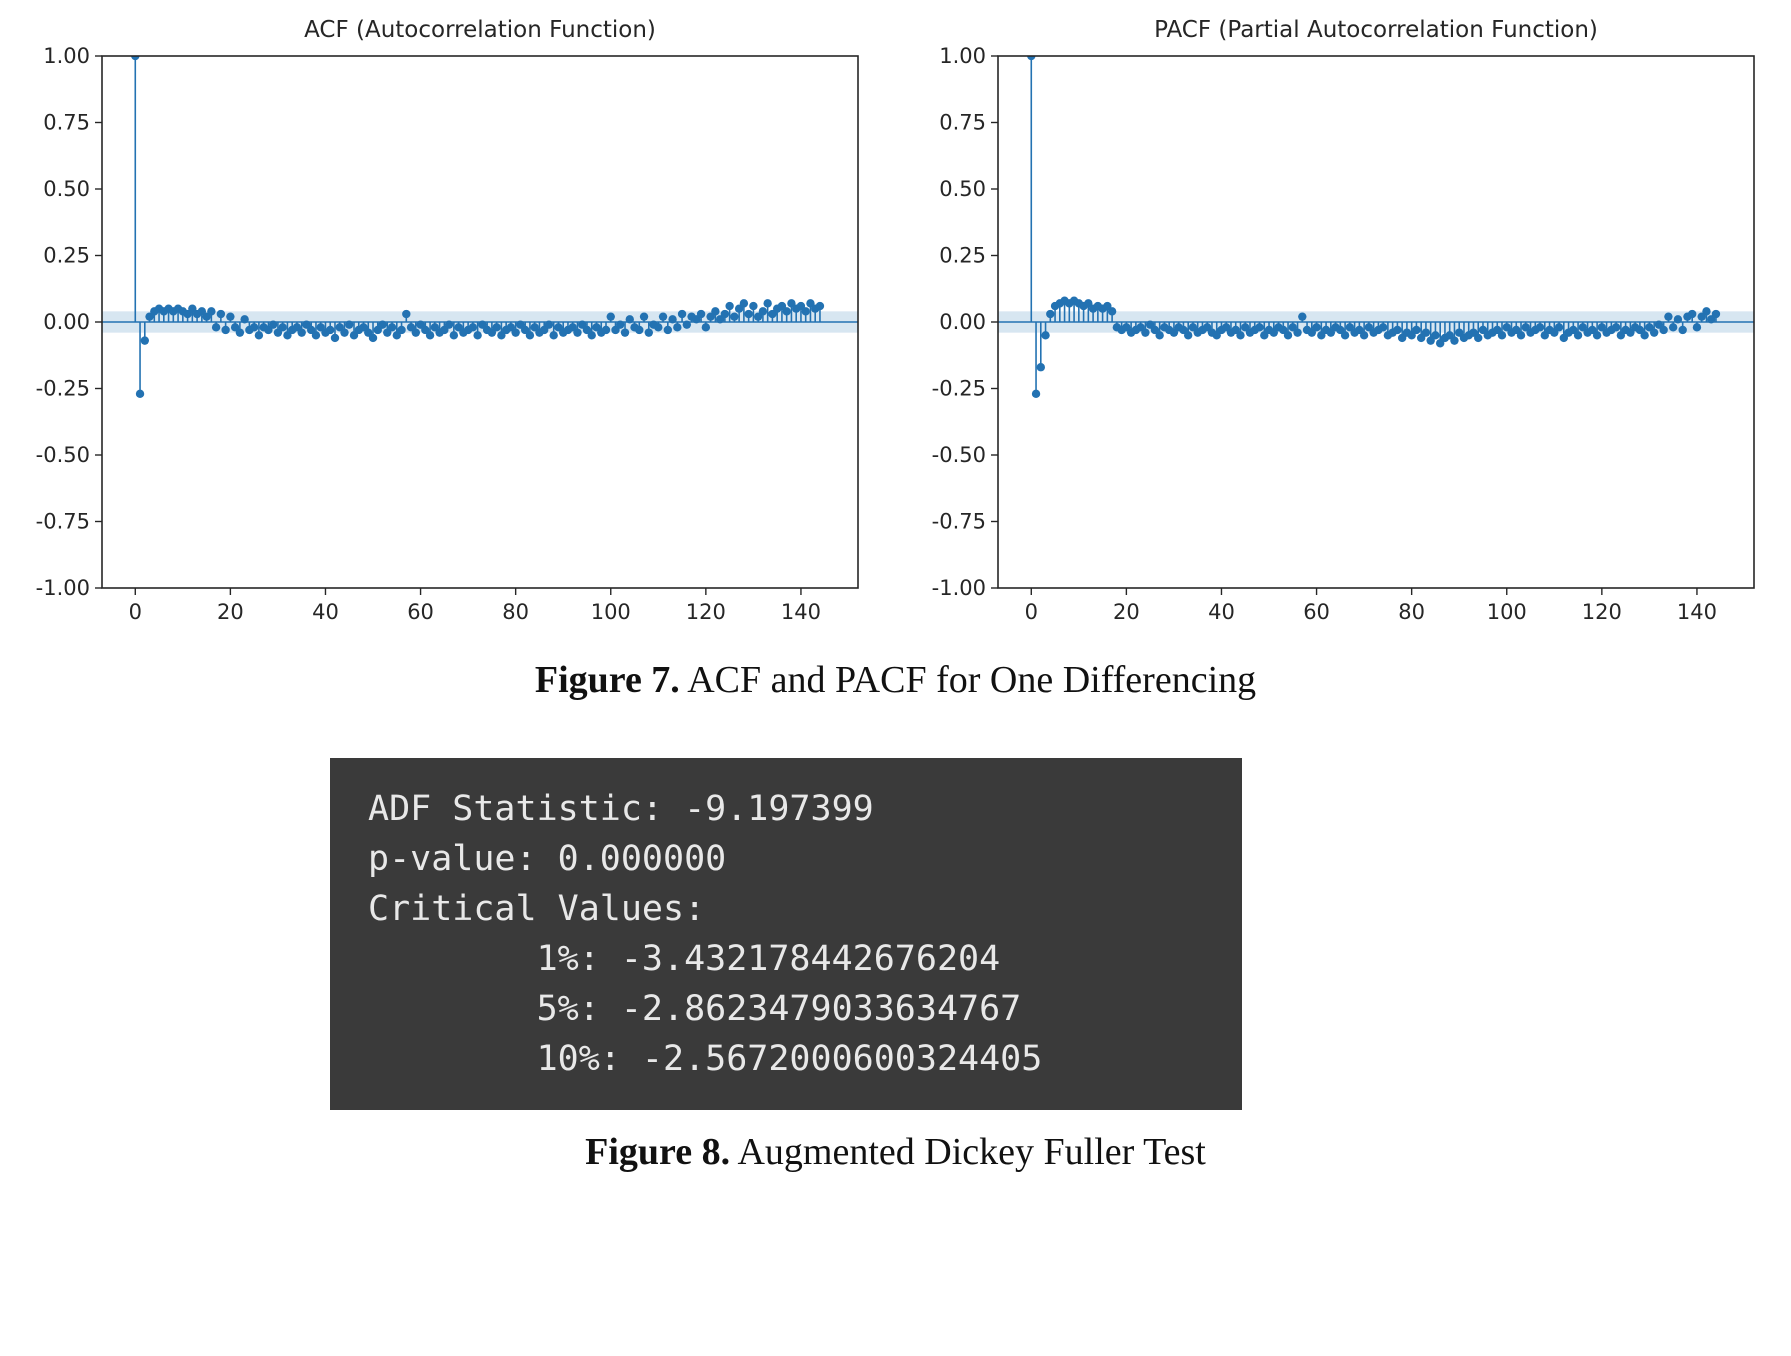 The width and height of the screenshot is (1791, 1356). What do you see at coordinates (621, 809) in the screenshot?
I see `console-line-adf-statistic: ADF Statistic: -9.197399` at bounding box center [621, 809].